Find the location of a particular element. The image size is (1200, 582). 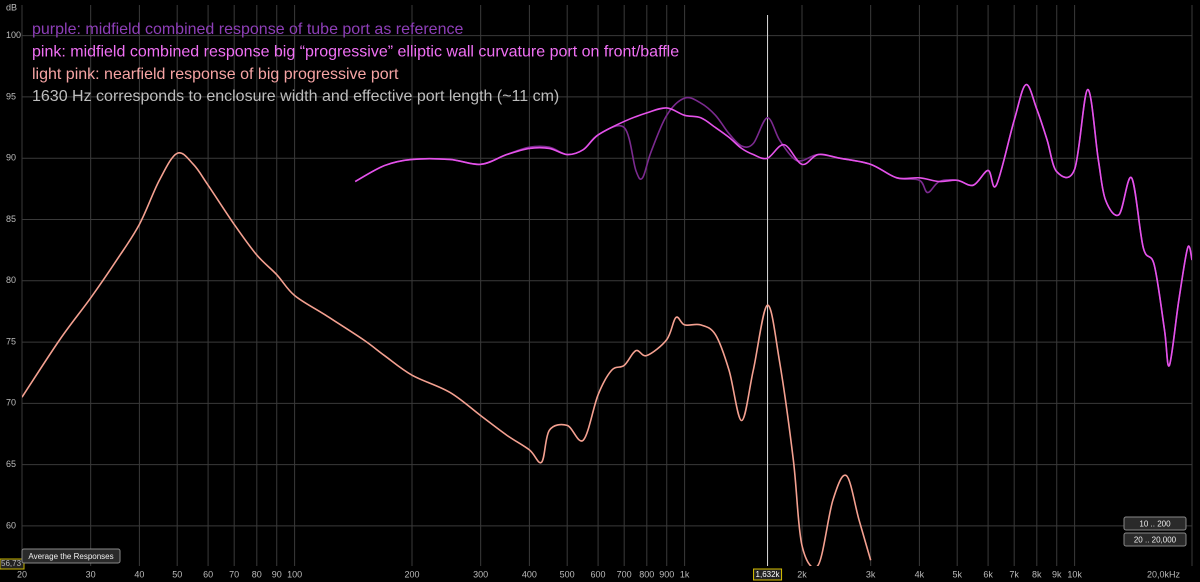

x-tick-label: 7k is located at coordinates (1014, 574).